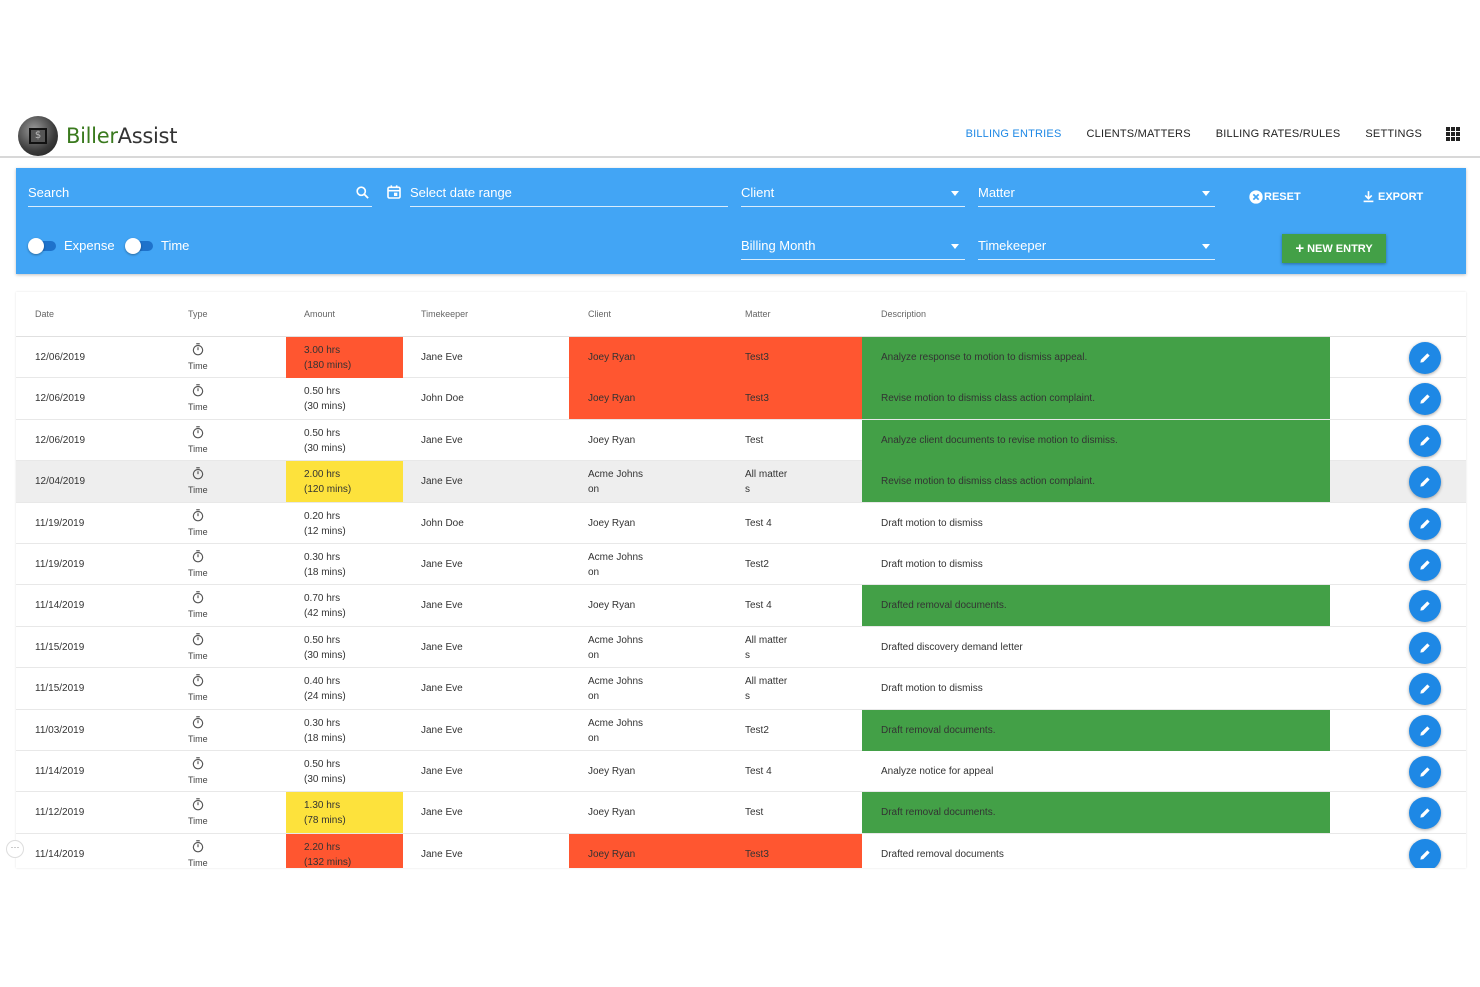  Describe the element at coordinates (1334, 248) in the screenshot. I see `new-entry-button: + NEW ENTRY` at that location.